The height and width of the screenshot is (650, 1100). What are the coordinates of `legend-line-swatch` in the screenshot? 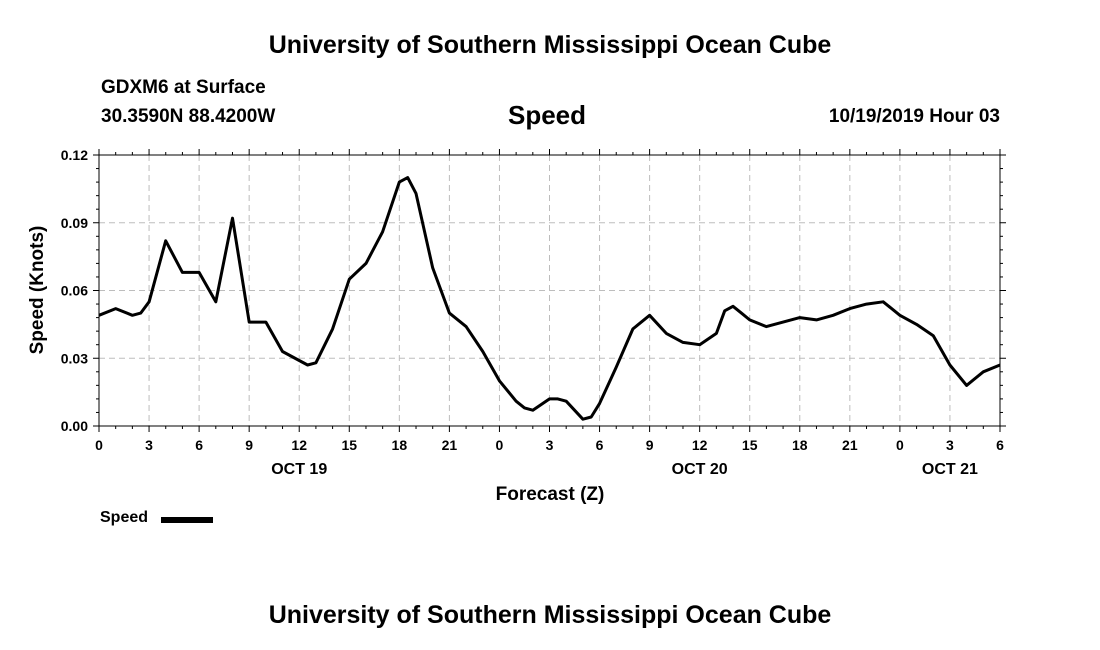 It's located at (187, 520).